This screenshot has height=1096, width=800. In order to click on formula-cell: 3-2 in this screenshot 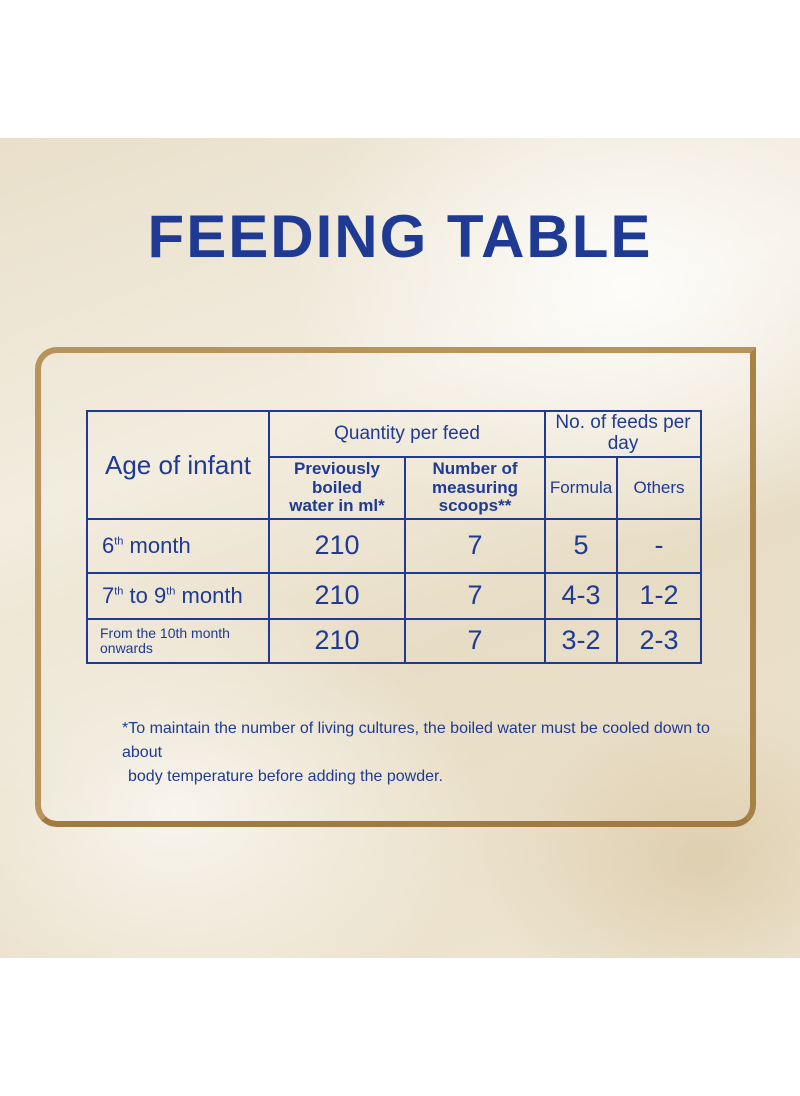, I will do `click(581, 641)`.